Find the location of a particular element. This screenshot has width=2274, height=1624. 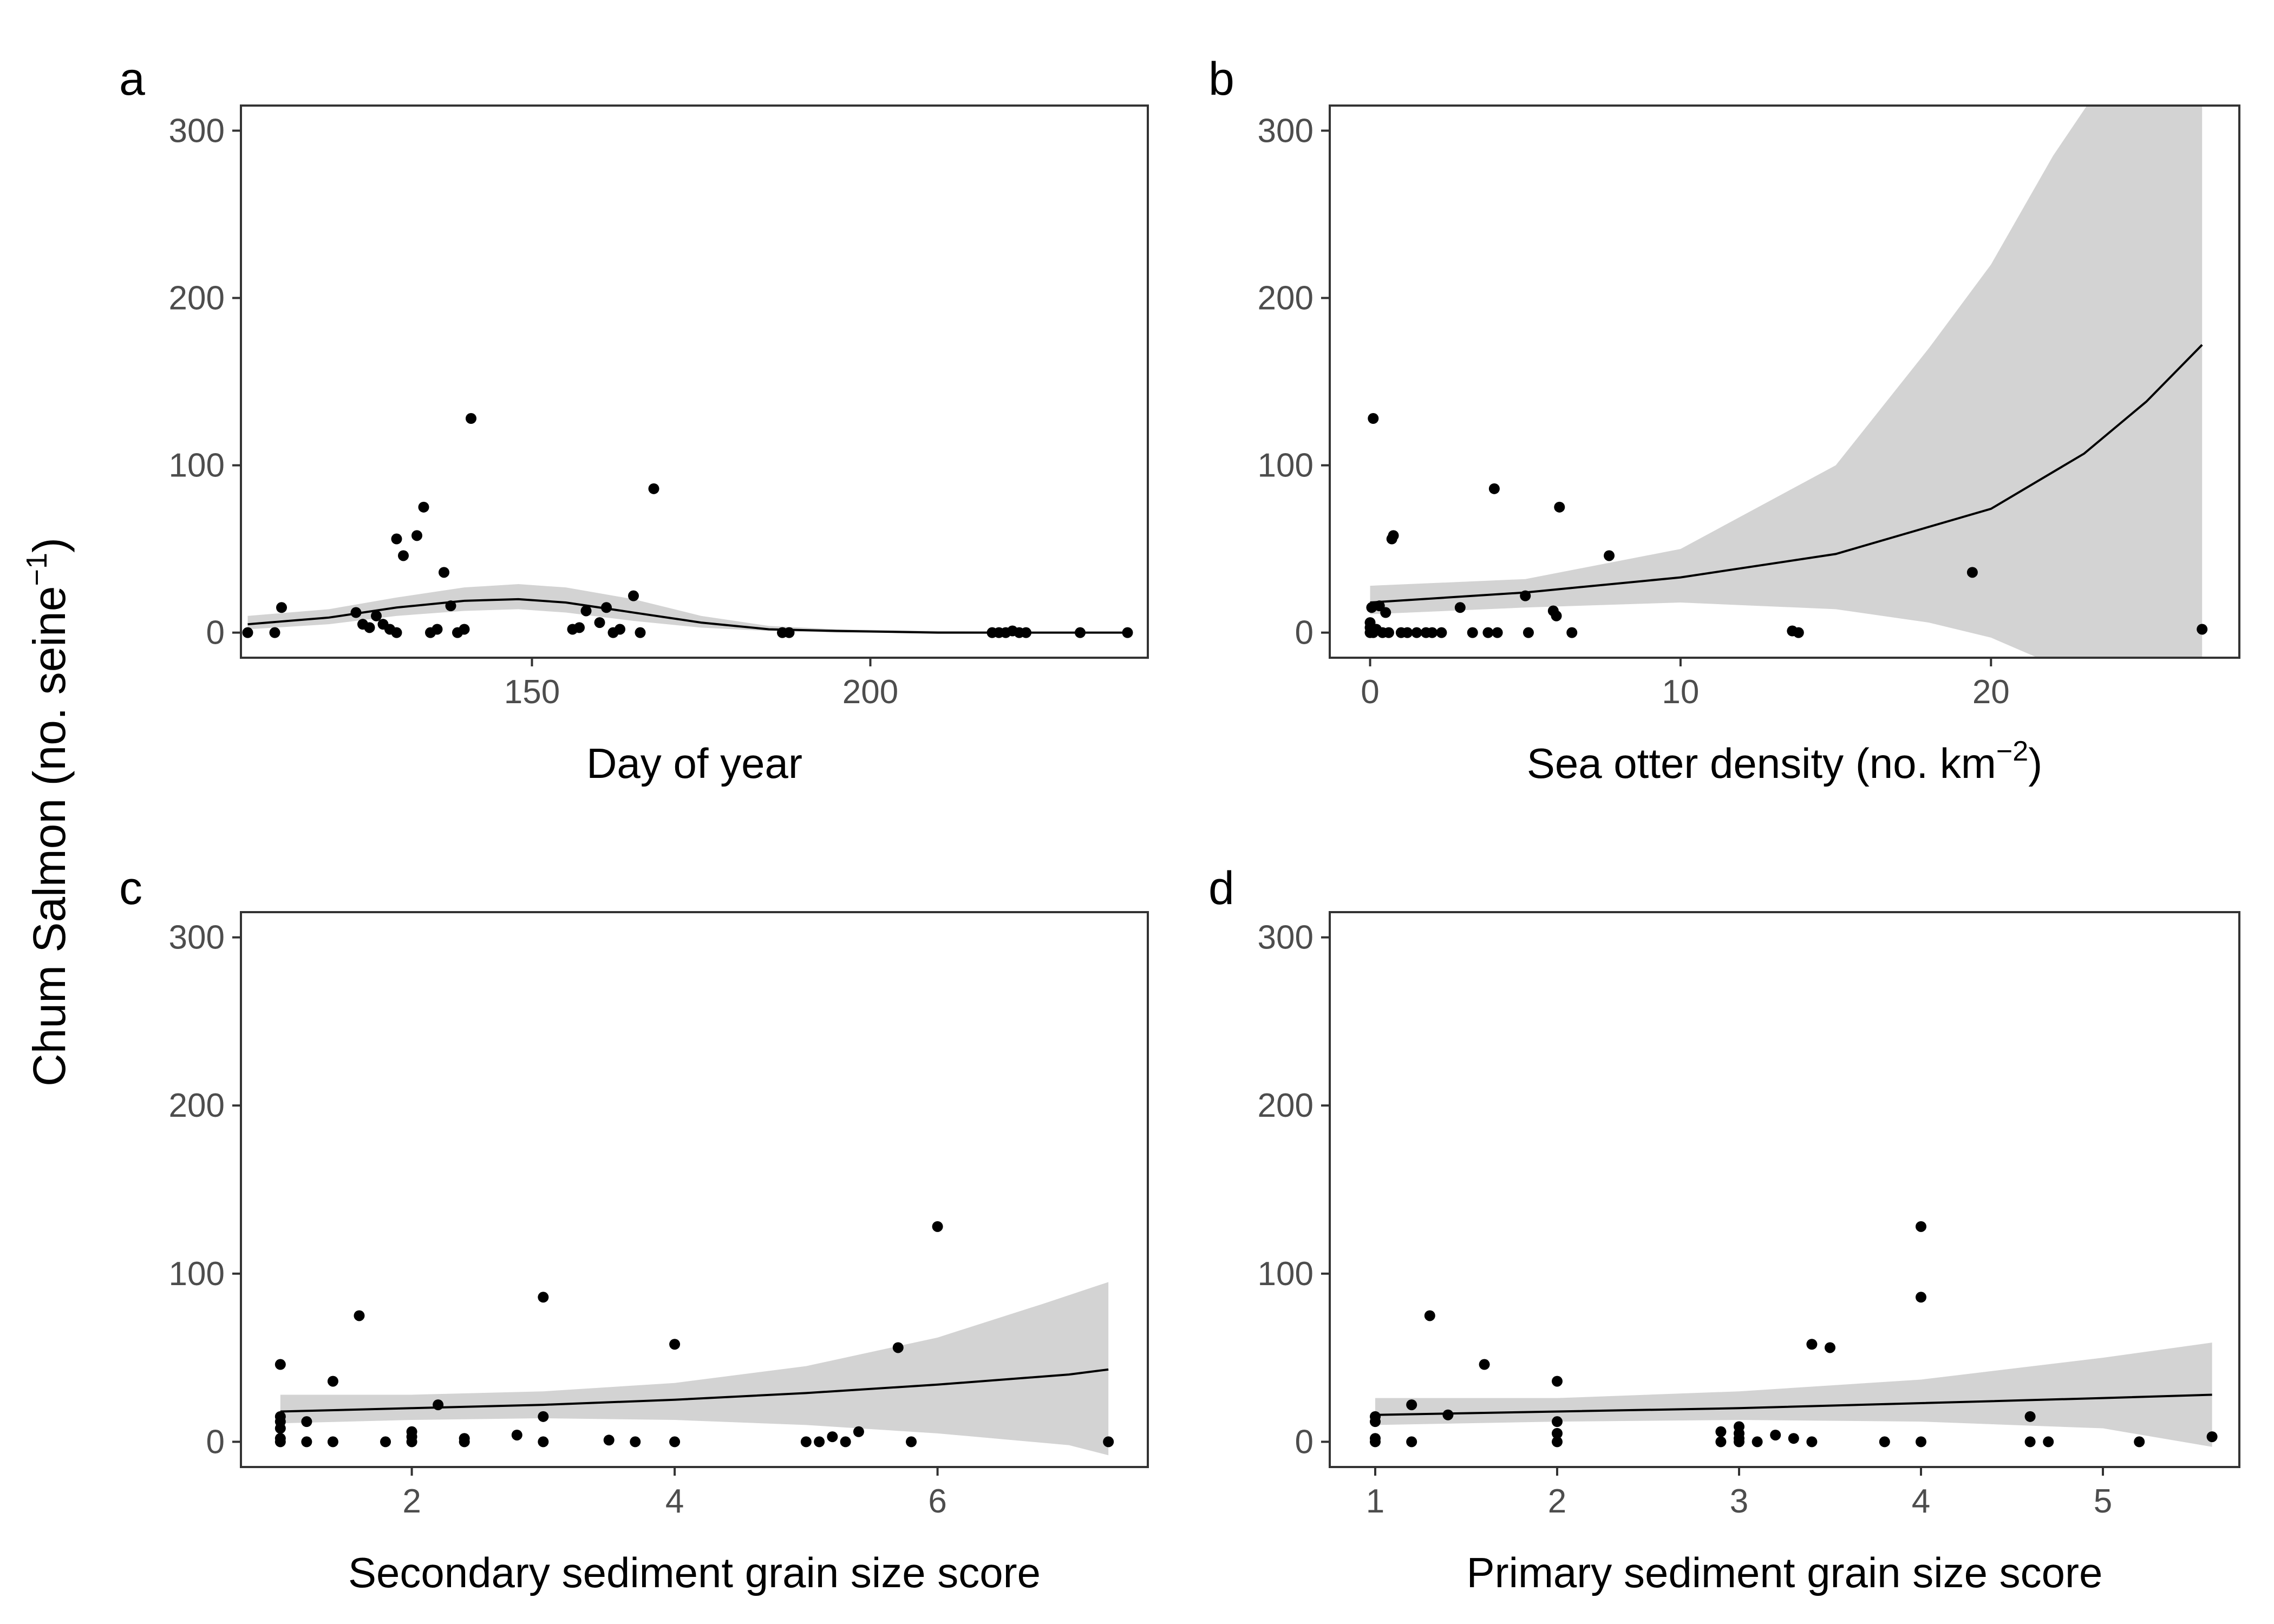

y-axis-title: Chum Salmon (no. seine−1) is located at coordinates (48, 812).